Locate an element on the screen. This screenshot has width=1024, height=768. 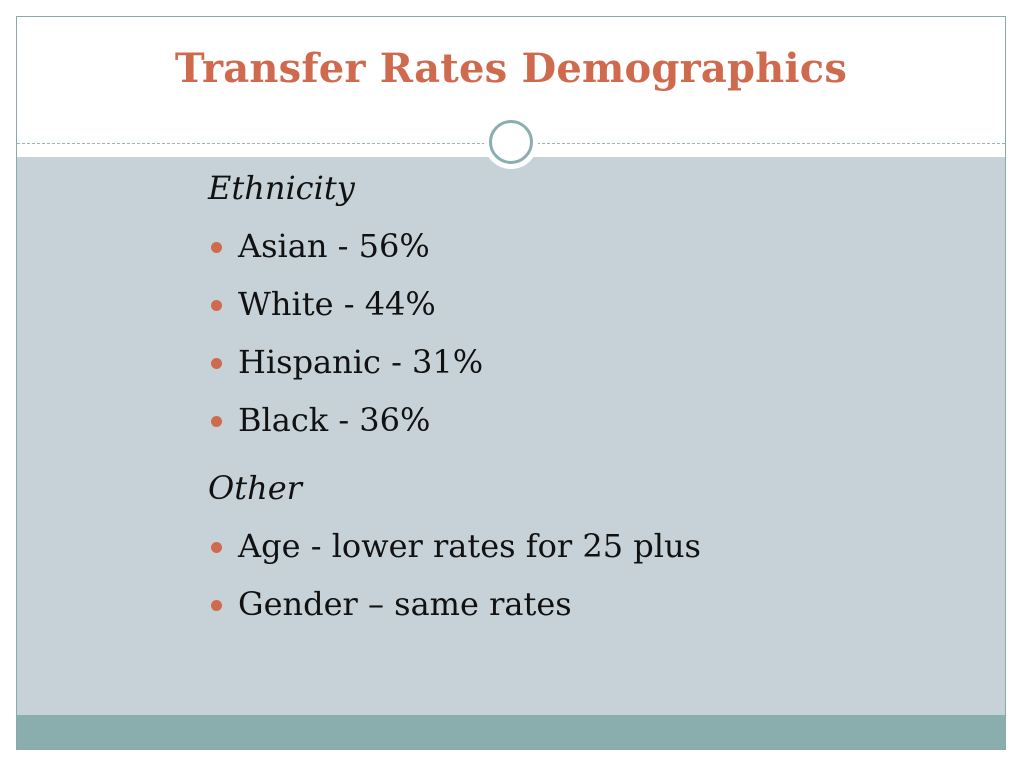
list-item: Hispanic - 31% is located at coordinates (558, 362).